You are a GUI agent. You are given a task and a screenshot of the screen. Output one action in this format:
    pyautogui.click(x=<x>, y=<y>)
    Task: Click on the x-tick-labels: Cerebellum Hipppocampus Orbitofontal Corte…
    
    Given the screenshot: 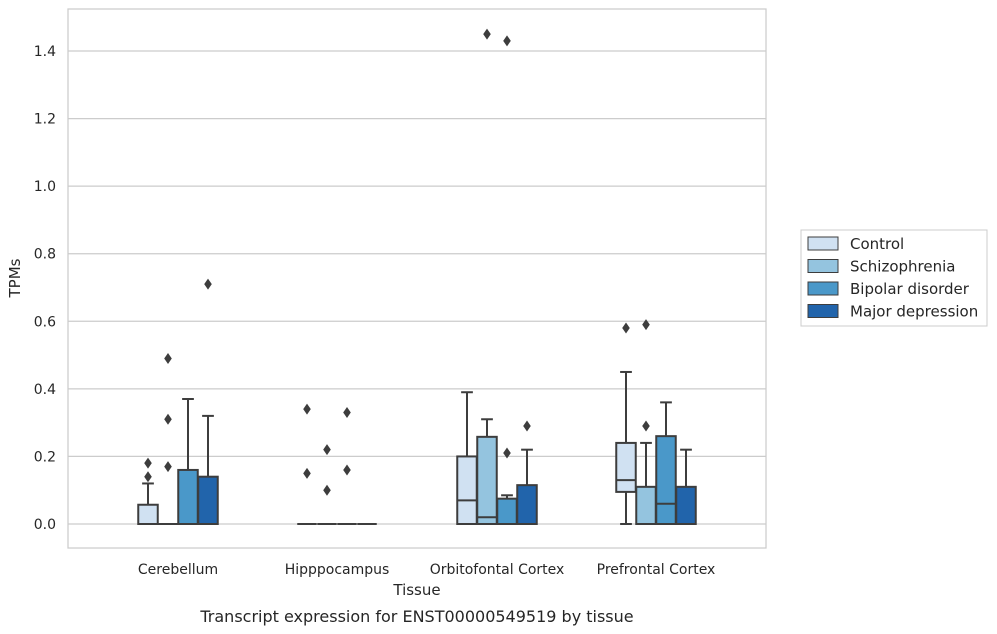 What is the action you would take?
    pyautogui.click(x=426, y=570)
    